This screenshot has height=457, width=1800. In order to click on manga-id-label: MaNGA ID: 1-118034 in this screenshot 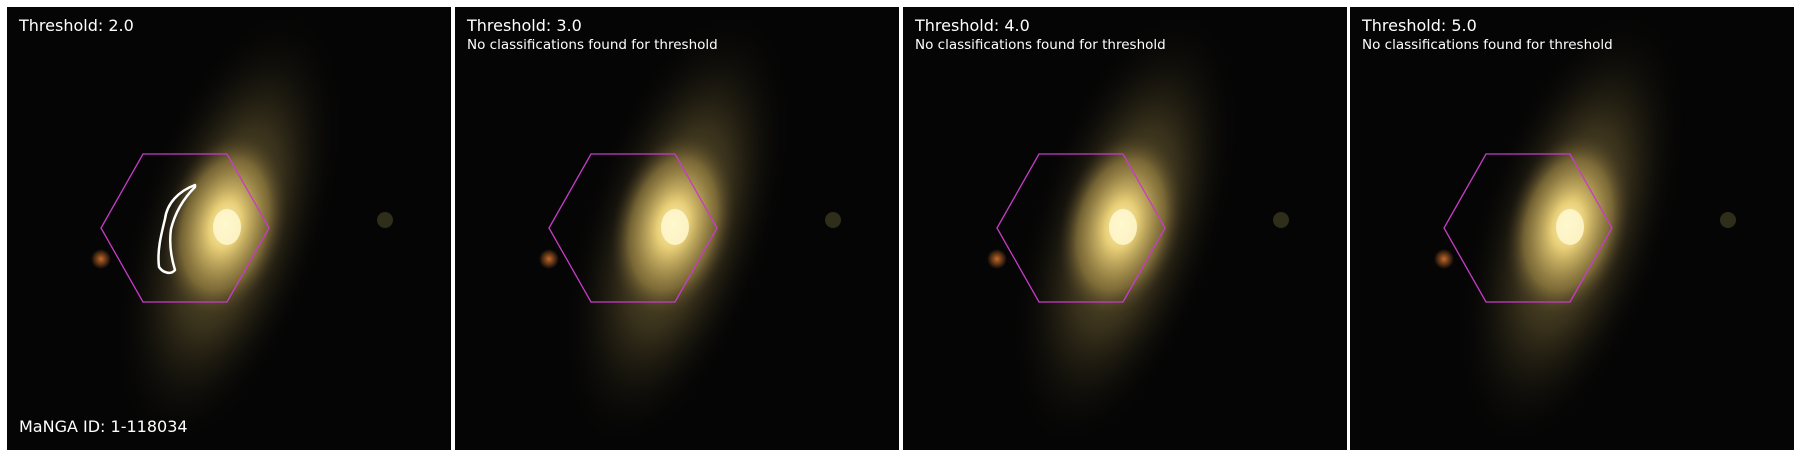, I will do `click(103, 426)`.